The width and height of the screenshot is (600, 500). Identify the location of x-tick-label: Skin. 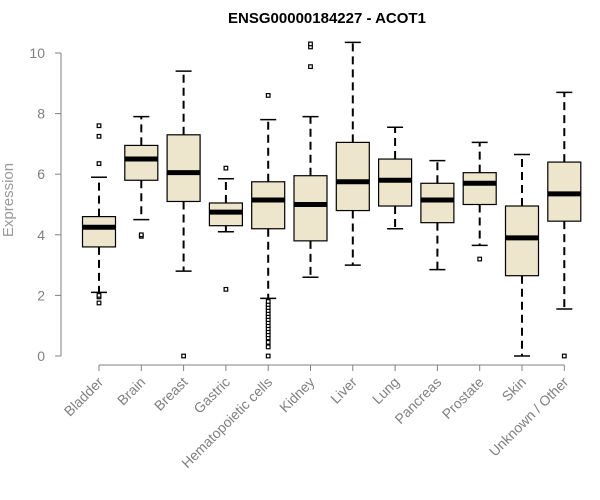
(514, 389).